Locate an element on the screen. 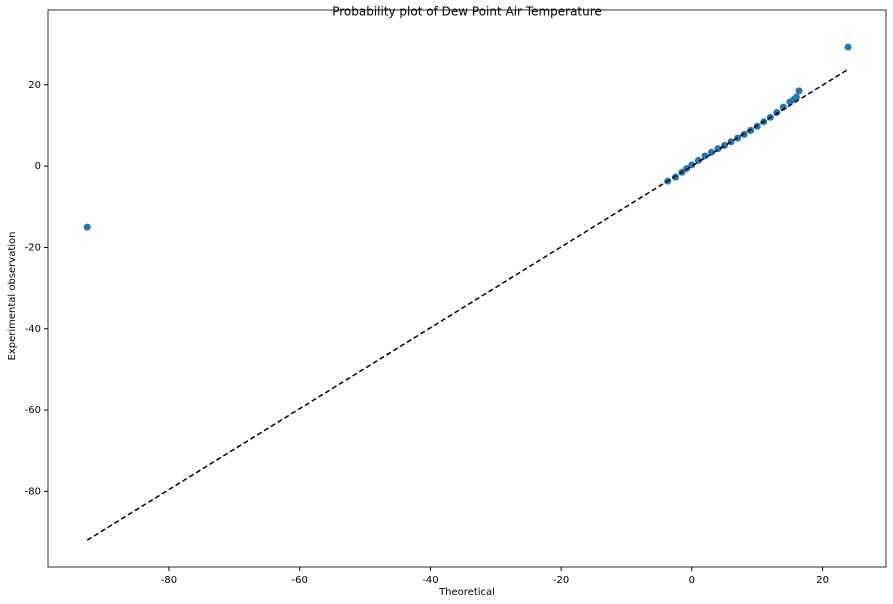  x-axis-label: Theoretical is located at coordinates (466, 592).